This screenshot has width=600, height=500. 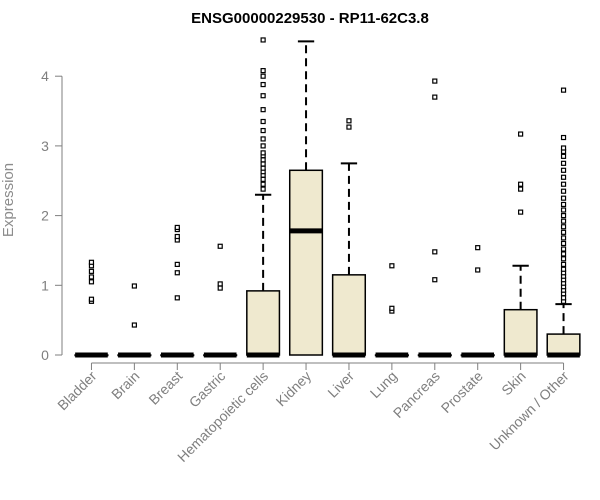 I want to click on y-axis: 0 1 2 3 4, so click(x=52, y=215).